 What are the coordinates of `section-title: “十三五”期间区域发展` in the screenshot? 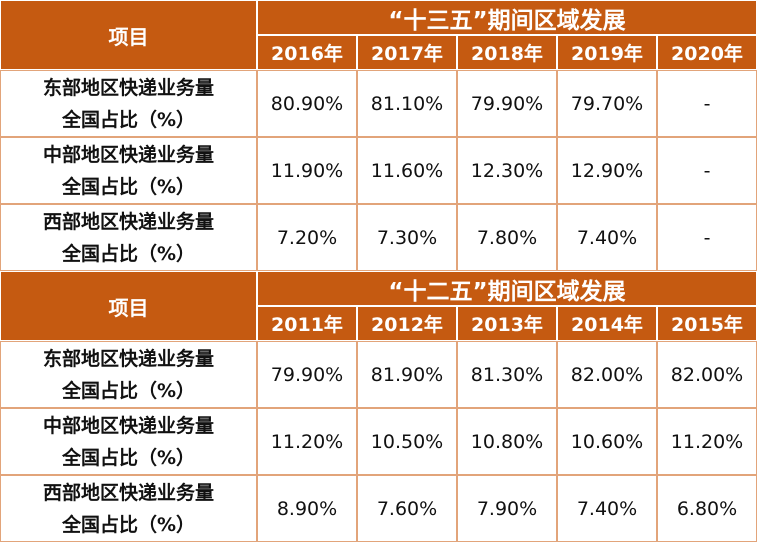 It's located at (507, 17).